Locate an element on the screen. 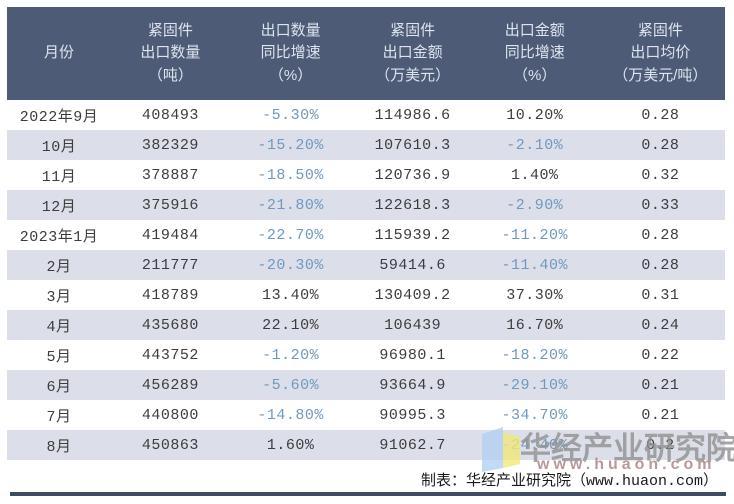 The width and height of the screenshot is (734, 504). table-cell: 450863 is located at coordinates (170, 445).